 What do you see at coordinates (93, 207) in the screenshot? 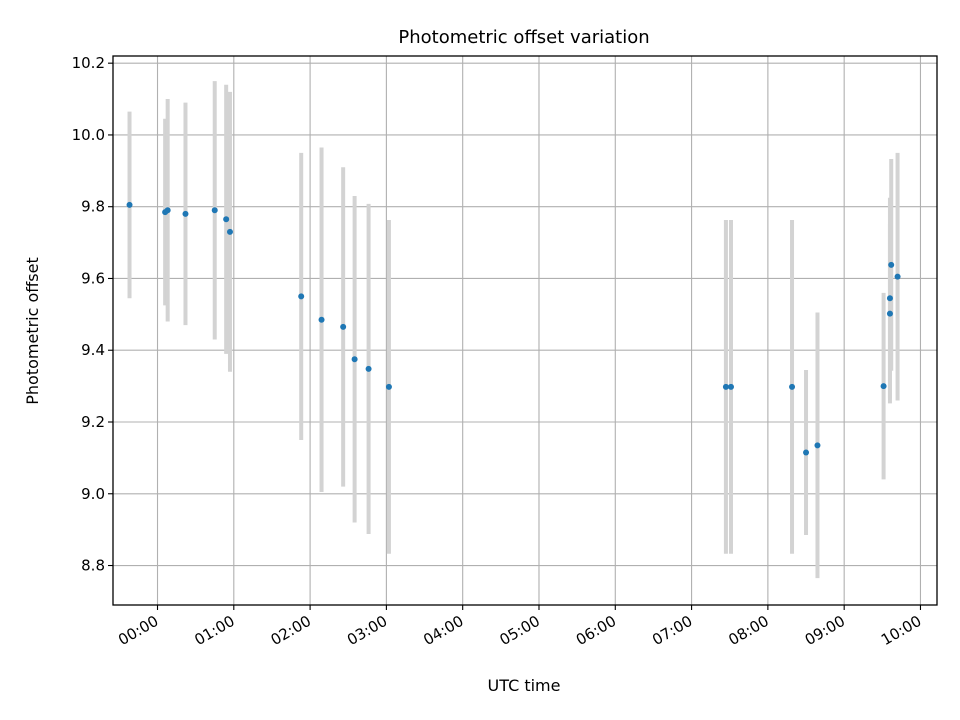
I see `y-tick-label: 9.8` at bounding box center [93, 207].